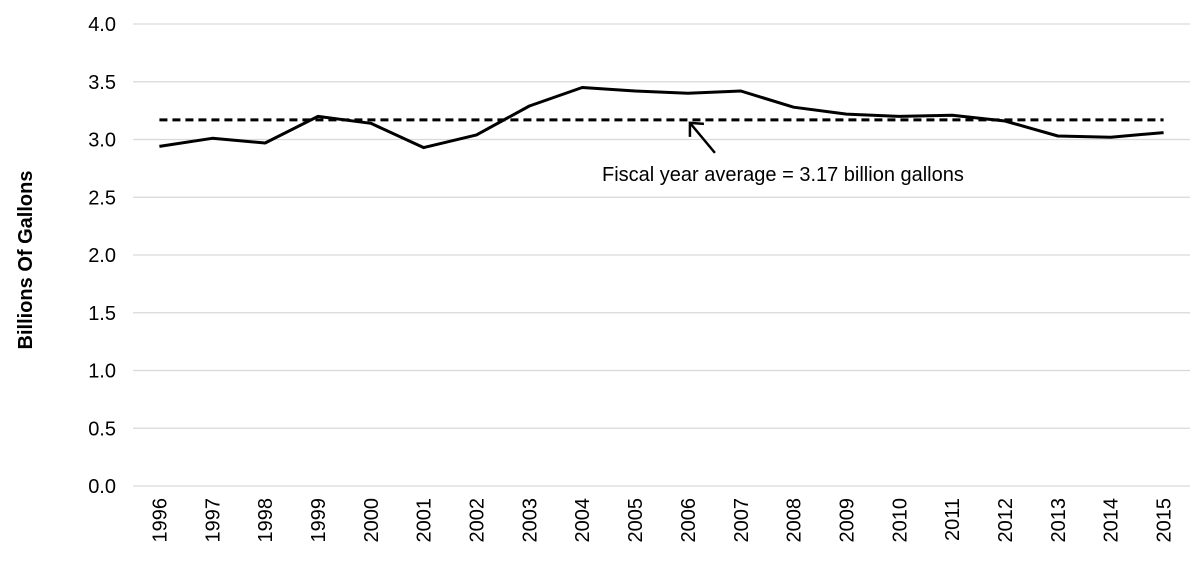  I want to click on x-tick-label: 1997, so click(213, 520).